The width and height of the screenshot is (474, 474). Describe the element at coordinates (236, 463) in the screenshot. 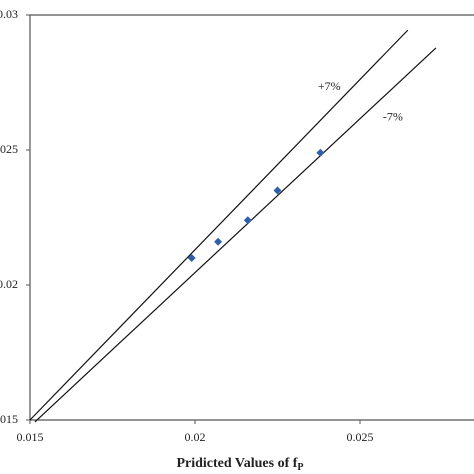

I see `x-axis-label-main: Pridicted Values of f` at that location.